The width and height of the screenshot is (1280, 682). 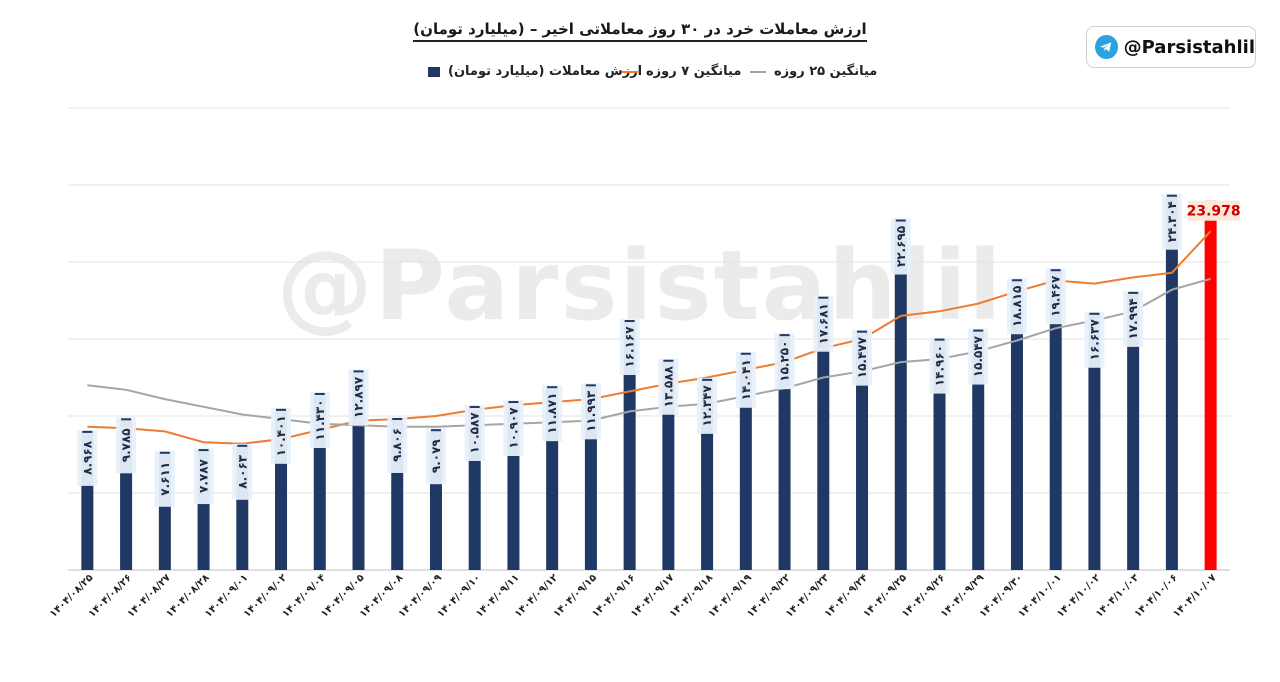 I want to click on data-label: ۱۲.۸۹۷, so click(x=359, y=397).